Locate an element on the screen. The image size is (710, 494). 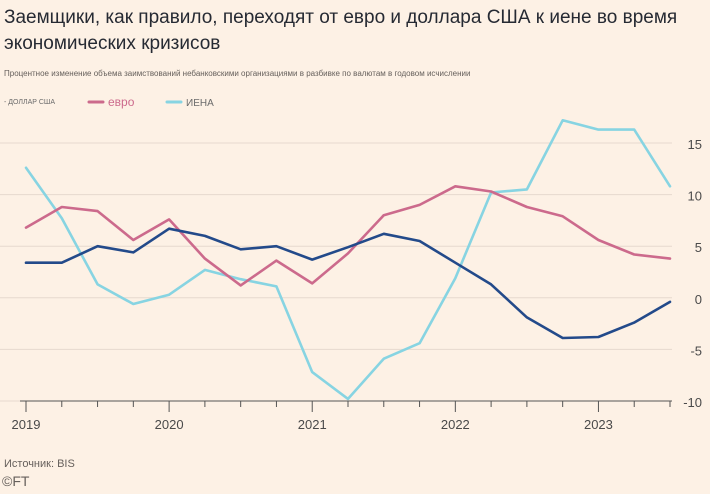
x-tick-label: 2020 is located at coordinates (169, 424).